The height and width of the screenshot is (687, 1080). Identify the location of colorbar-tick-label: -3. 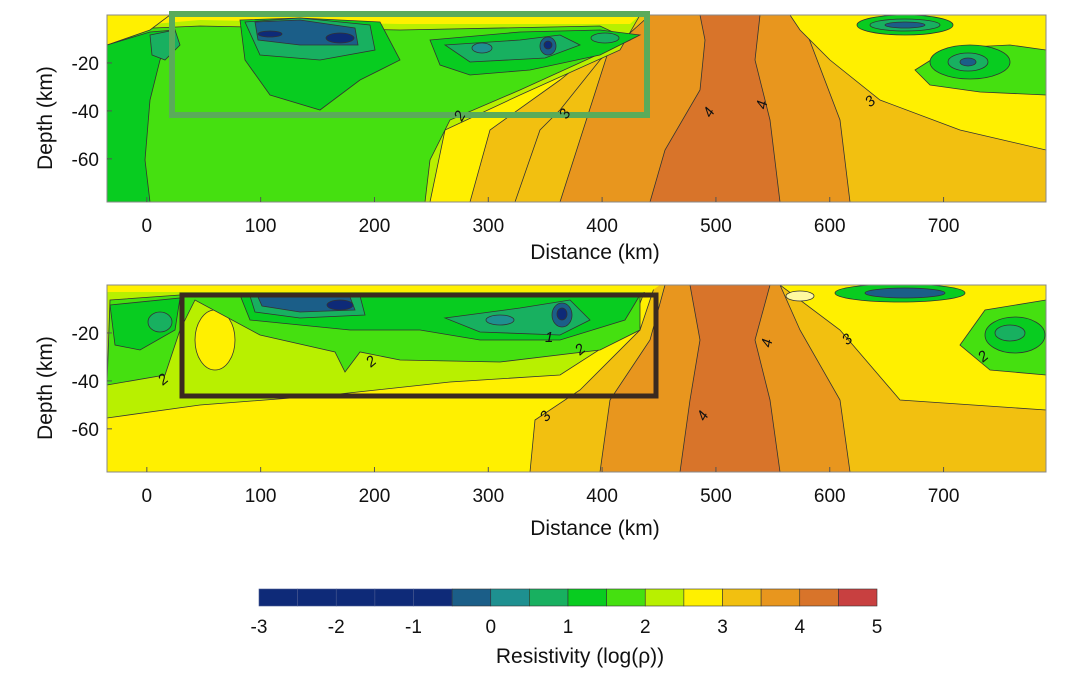
(259, 627).